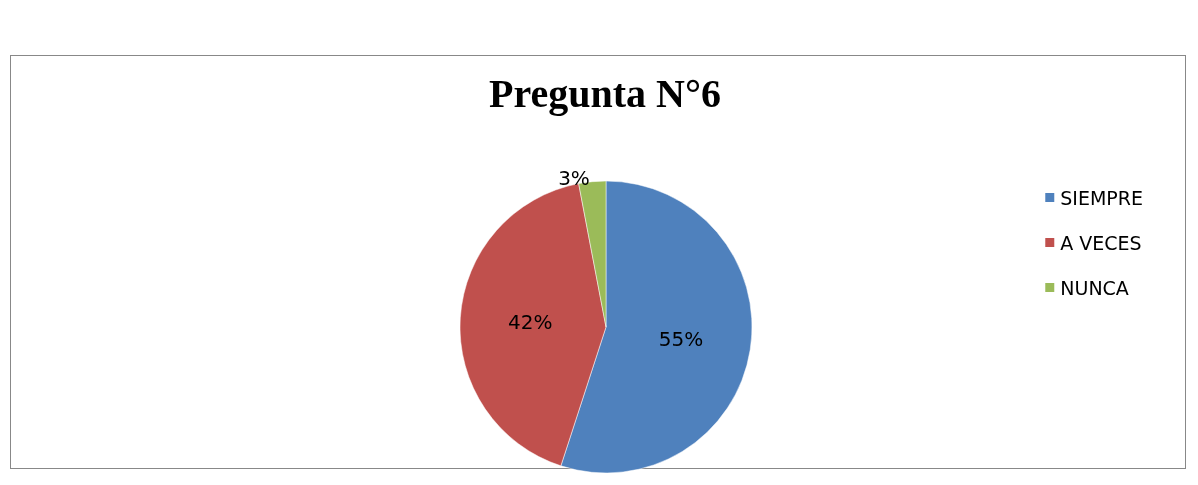 Image resolution: width=1198 pixels, height=485 pixels. I want to click on data-label: 42%, so click(530, 322).